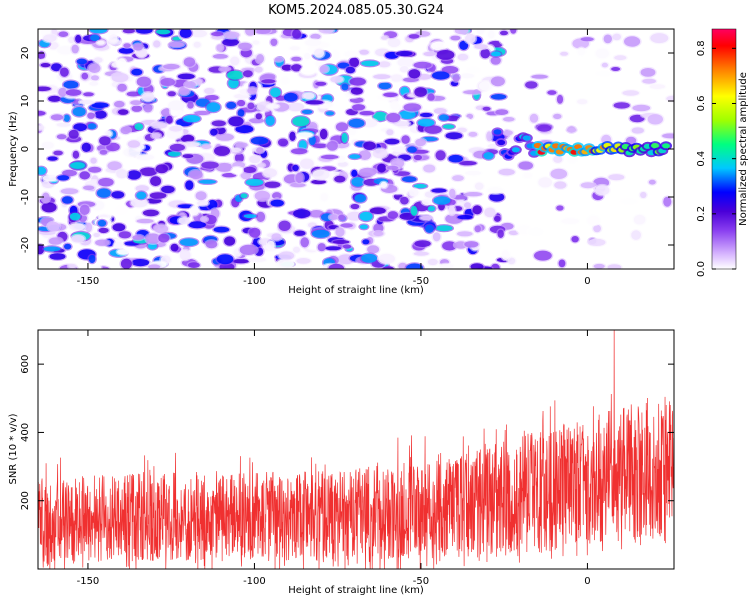 This screenshot has width=750, height=600. Describe the element at coordinates (356, 290) in the screenshot. I see `spectrogram-x-axis-label: Height of straight line (km)` at that location.